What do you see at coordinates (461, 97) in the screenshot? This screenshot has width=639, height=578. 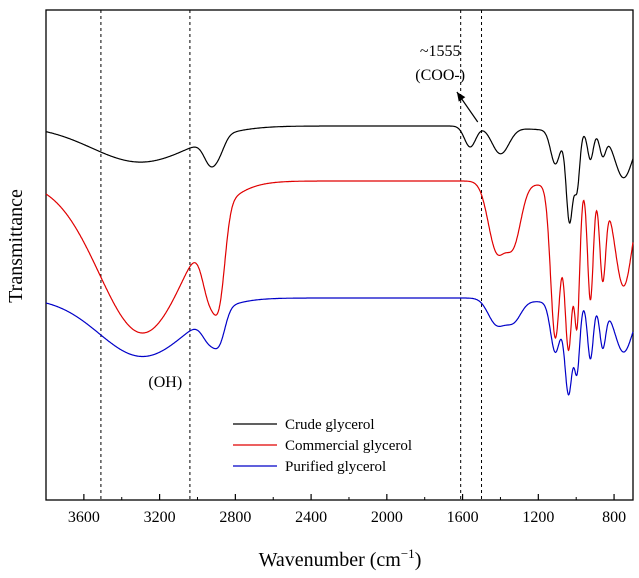 I see `arrow-head` at bounding box center [461, 97].